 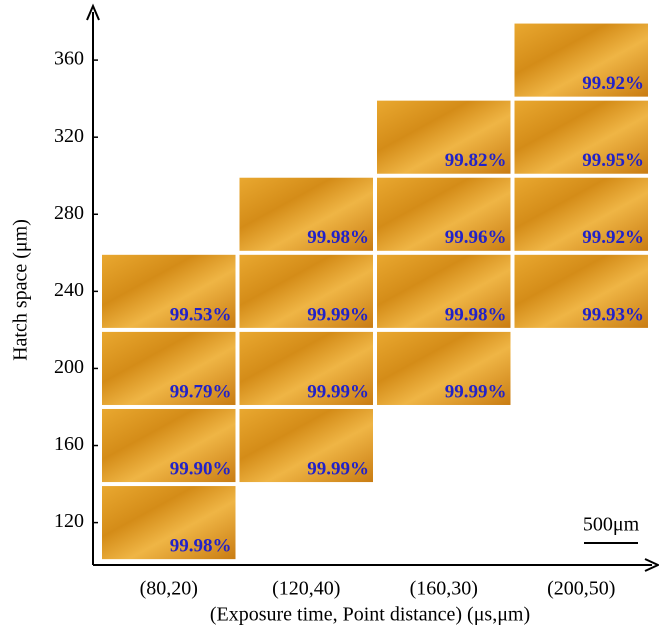 I want to click on density-label: 99.93%, so click(x=613, y=314).